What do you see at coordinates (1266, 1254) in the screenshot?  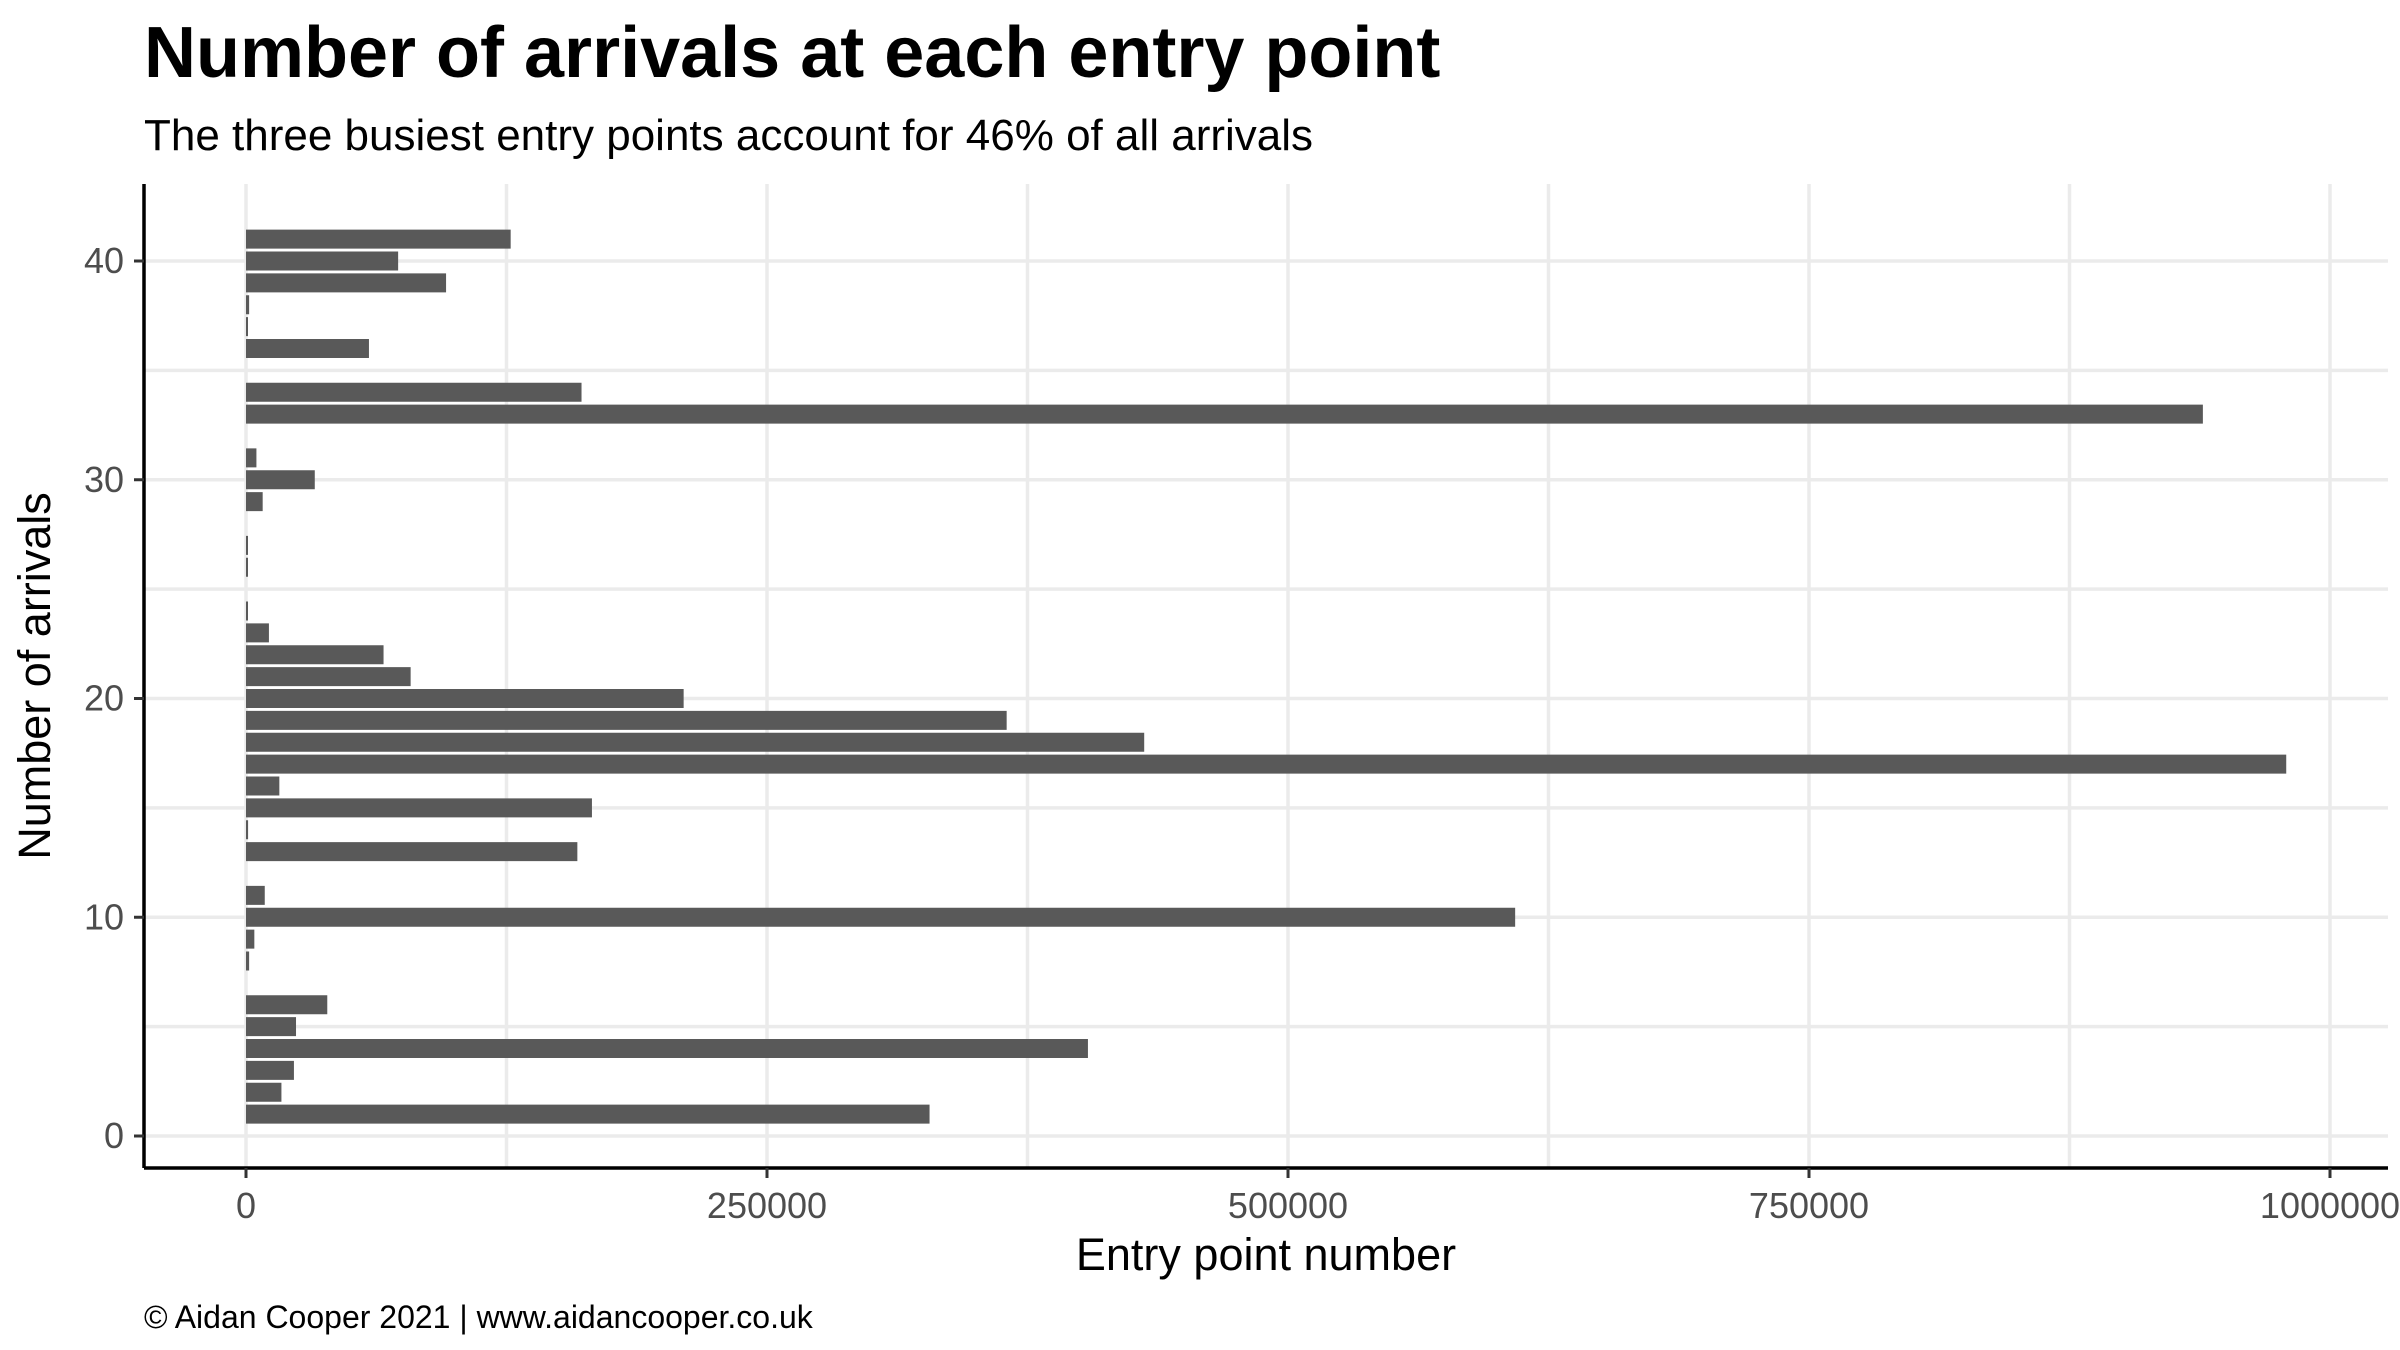 I see `x-axis-title: Entry point number` at bounding box center [1266, 1254].